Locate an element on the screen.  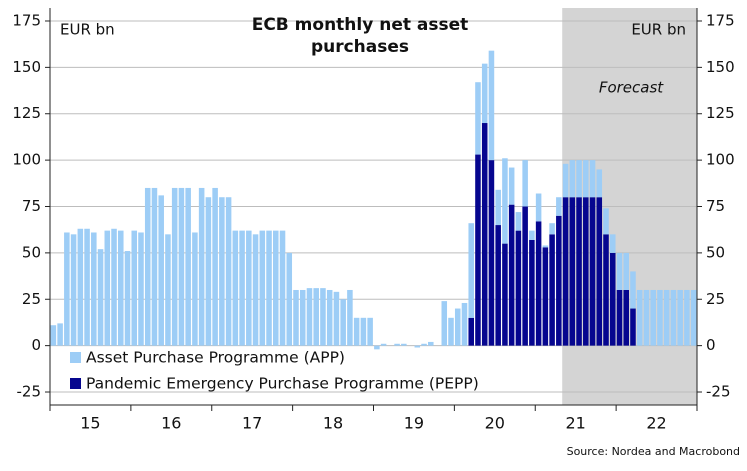
y-tick-label: -25 is located at coordinates (29, 392).